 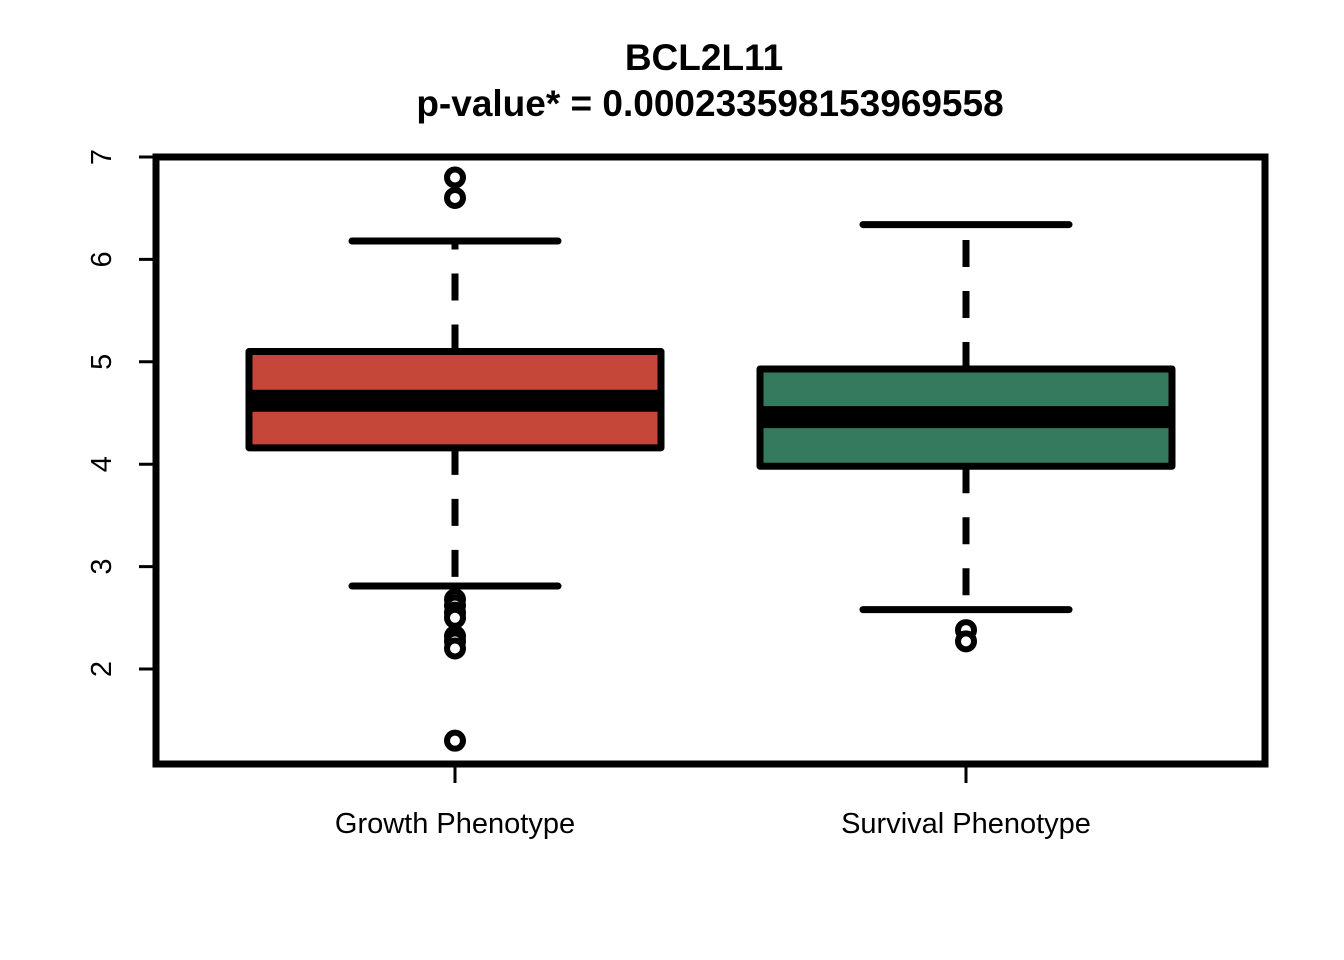 I want to click on y-tick-label-2: 2, so click(x=102, y=669).